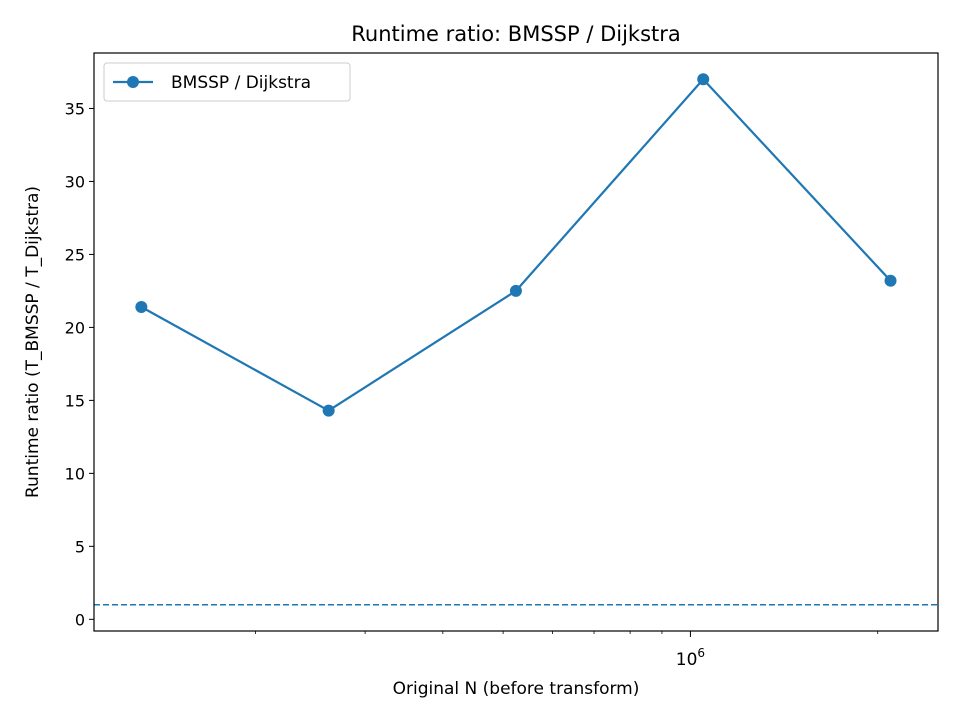 The image size is (960, 724). Describe the element at coordinates (33, 342) in the screenshot. I see `y-axis-label: Runtime ratio (T_BMSSP / T_Dijkstra)` at that location.